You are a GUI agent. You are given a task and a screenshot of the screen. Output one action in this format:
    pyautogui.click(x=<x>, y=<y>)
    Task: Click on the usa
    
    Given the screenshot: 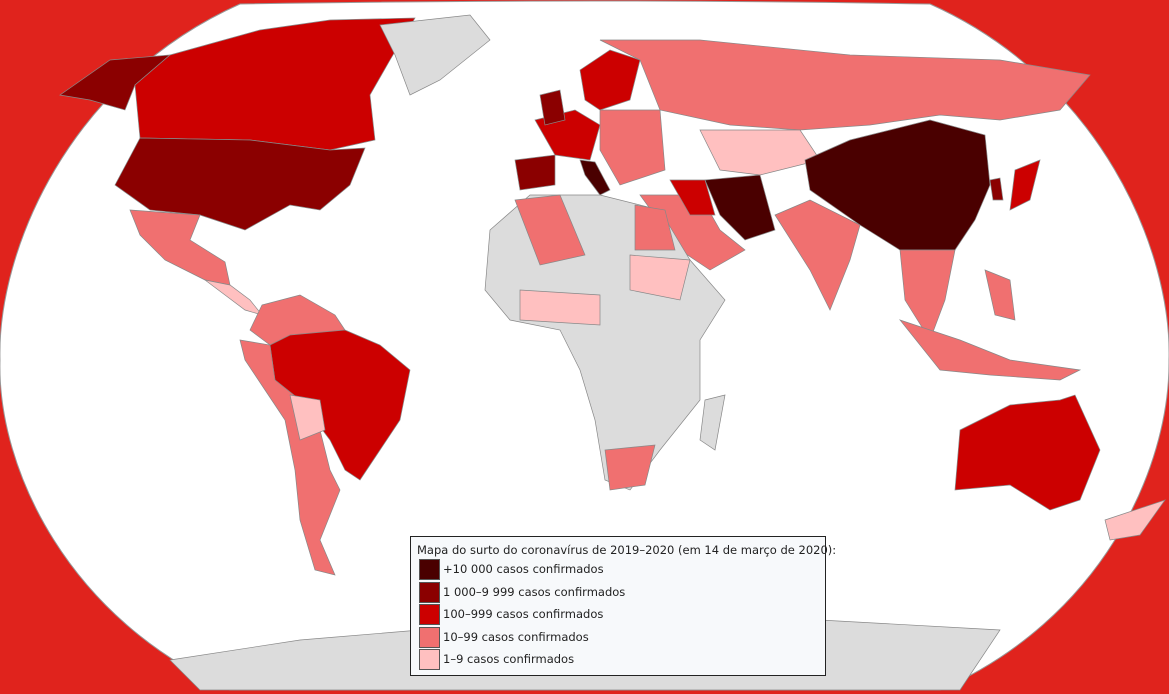 What is the action you would take?
    pyautogui.click(x=240, y=184)
    